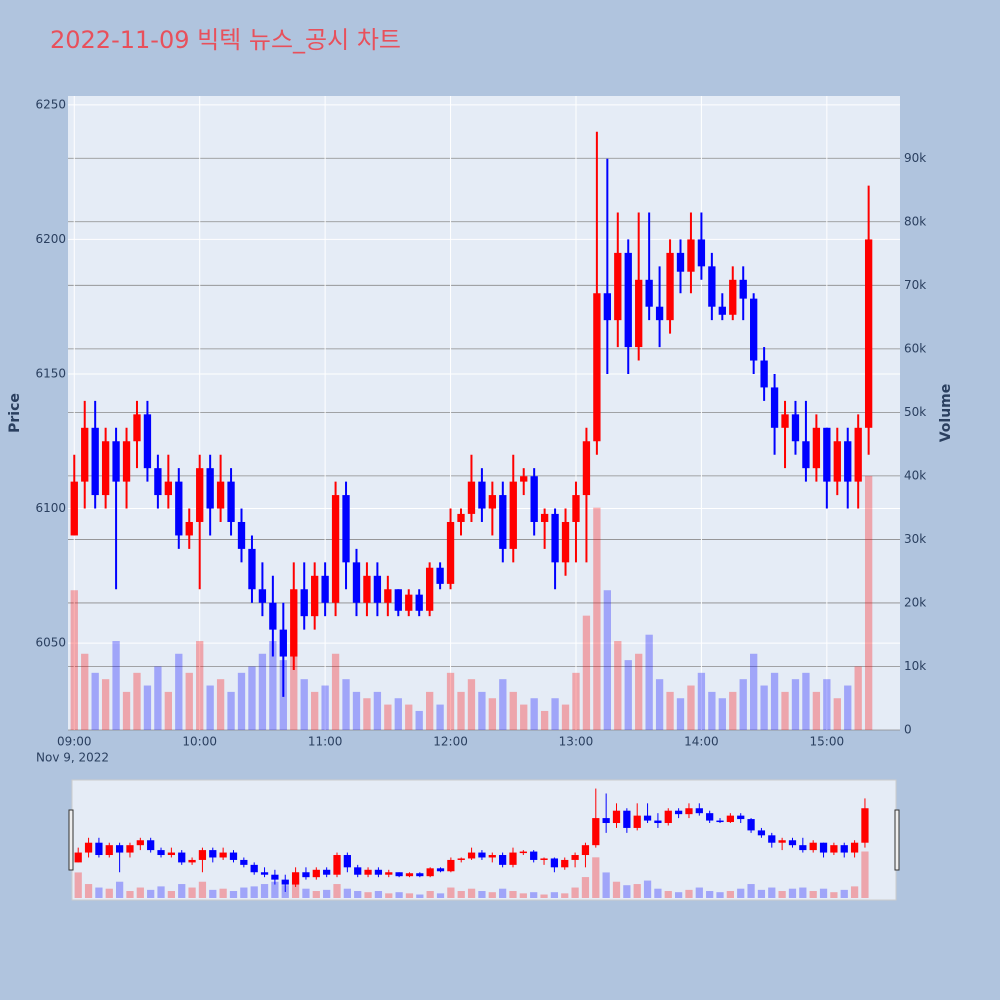  I want to click on y-tick-label: 6050, so click(50, 643).